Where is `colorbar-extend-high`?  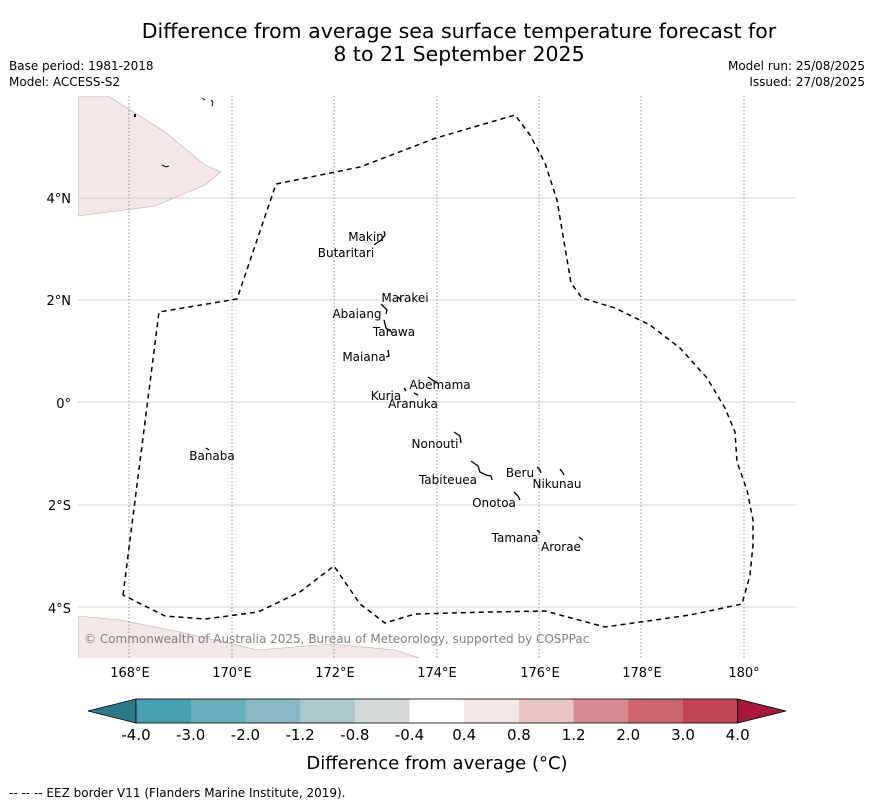 colorbar-extend-high is located at coordinates (762, 711).